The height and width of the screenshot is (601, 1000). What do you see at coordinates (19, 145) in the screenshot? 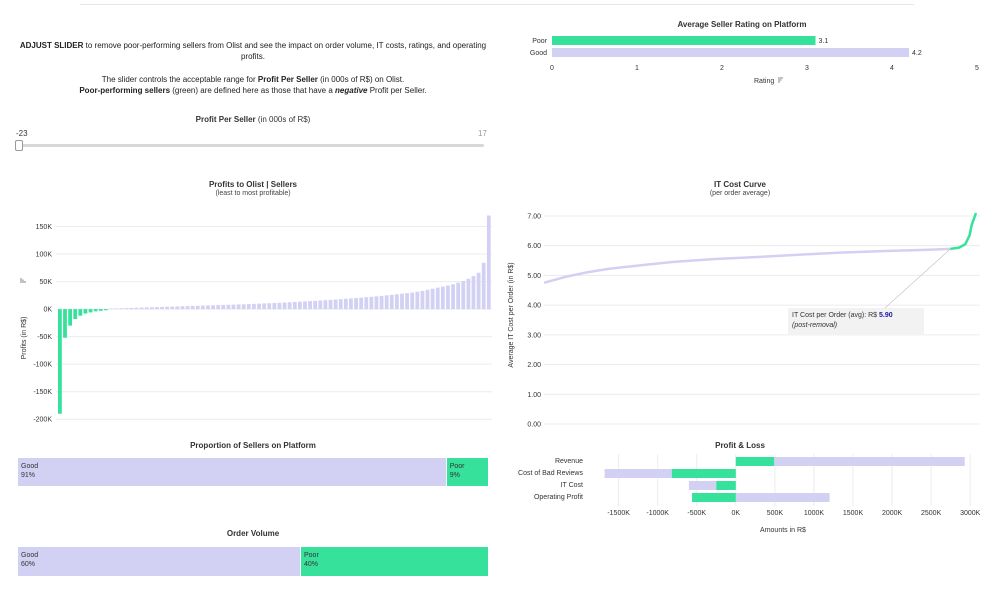
I see `profit-slider-handle` at bounding box center [19, 145].